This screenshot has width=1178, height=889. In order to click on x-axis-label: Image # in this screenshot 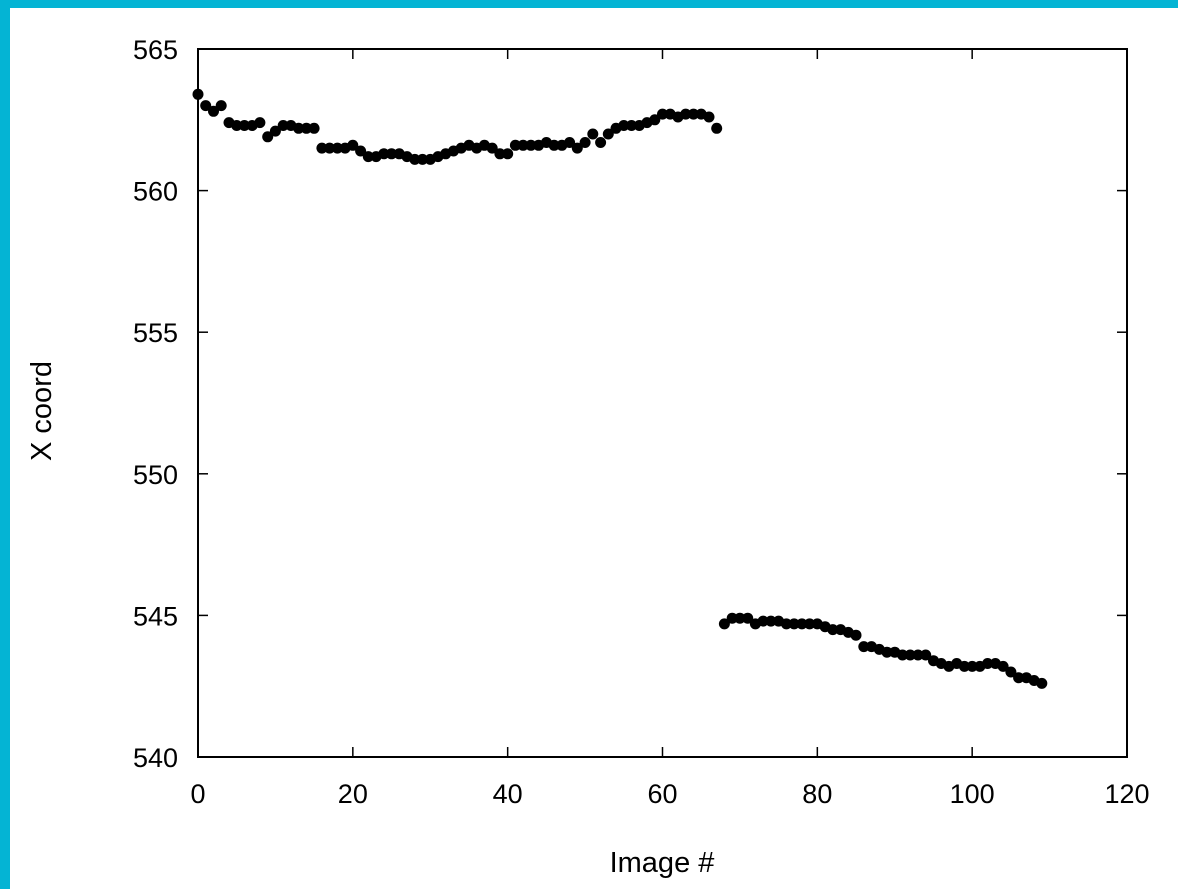, I will do `click(662, 863)`.